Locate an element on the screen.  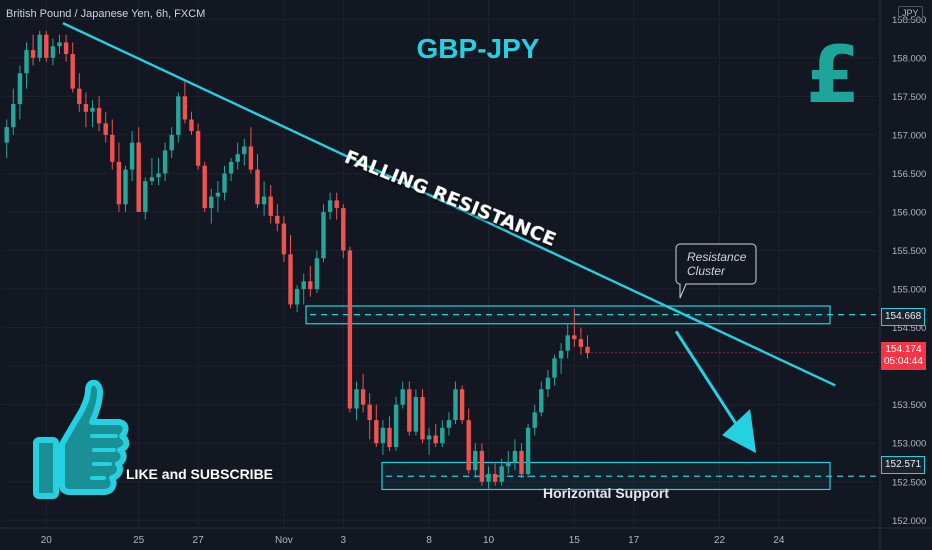
y-tick-label: 153.000 is located at coordinates (909, 444).